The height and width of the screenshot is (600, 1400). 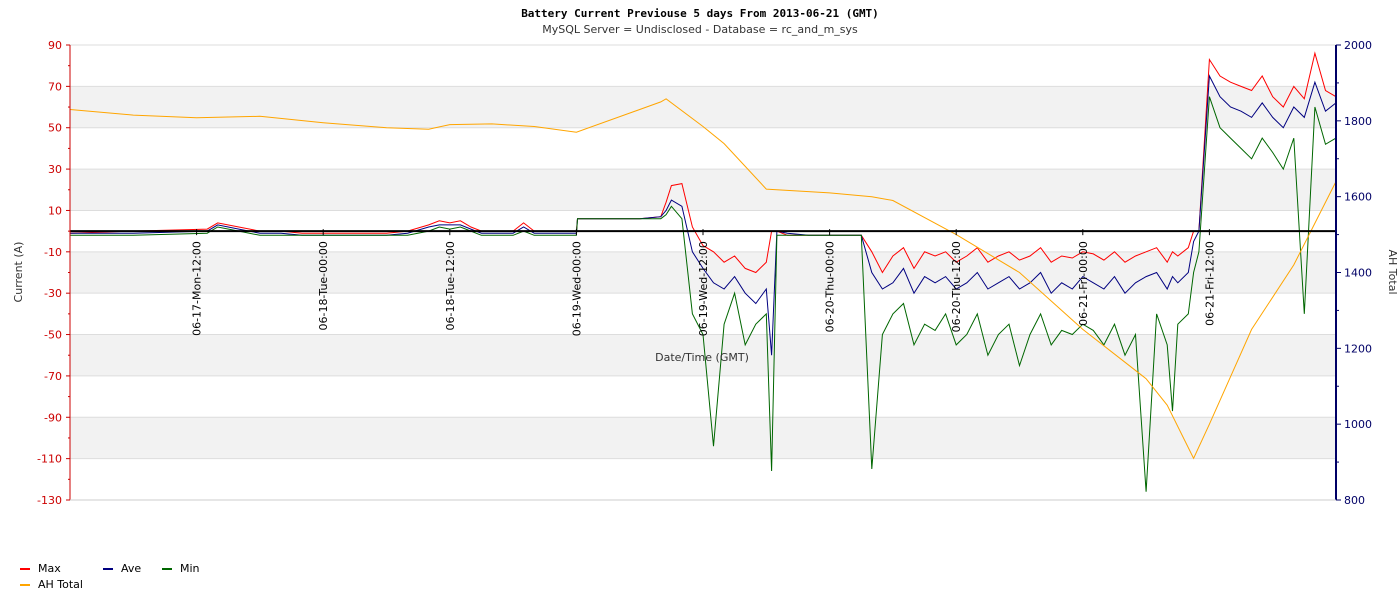 What do you see at coordinates (49, 500) in the screenshot?
I see `left-tick-label: -130` at bounding box center [49, 500].